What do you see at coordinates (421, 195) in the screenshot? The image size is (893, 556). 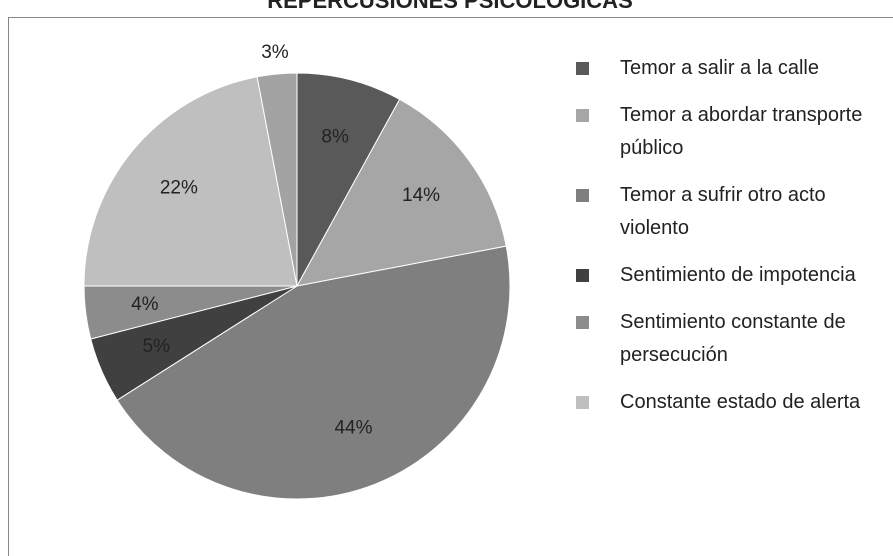 I see `data-label: 14%` at bounding box center [421, 195].